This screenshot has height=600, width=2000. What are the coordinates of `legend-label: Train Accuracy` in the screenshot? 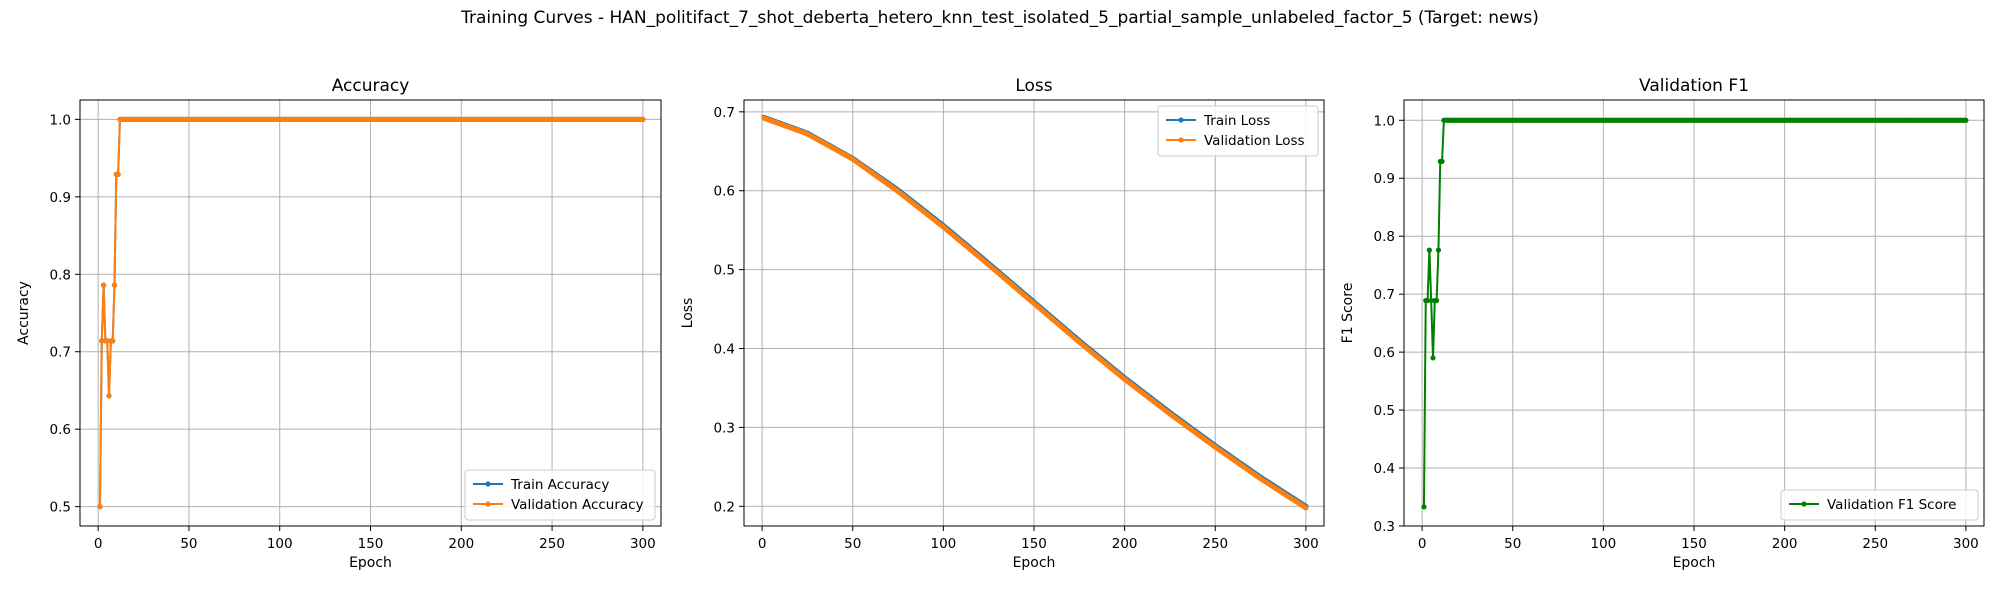 It's located at (559, 485).